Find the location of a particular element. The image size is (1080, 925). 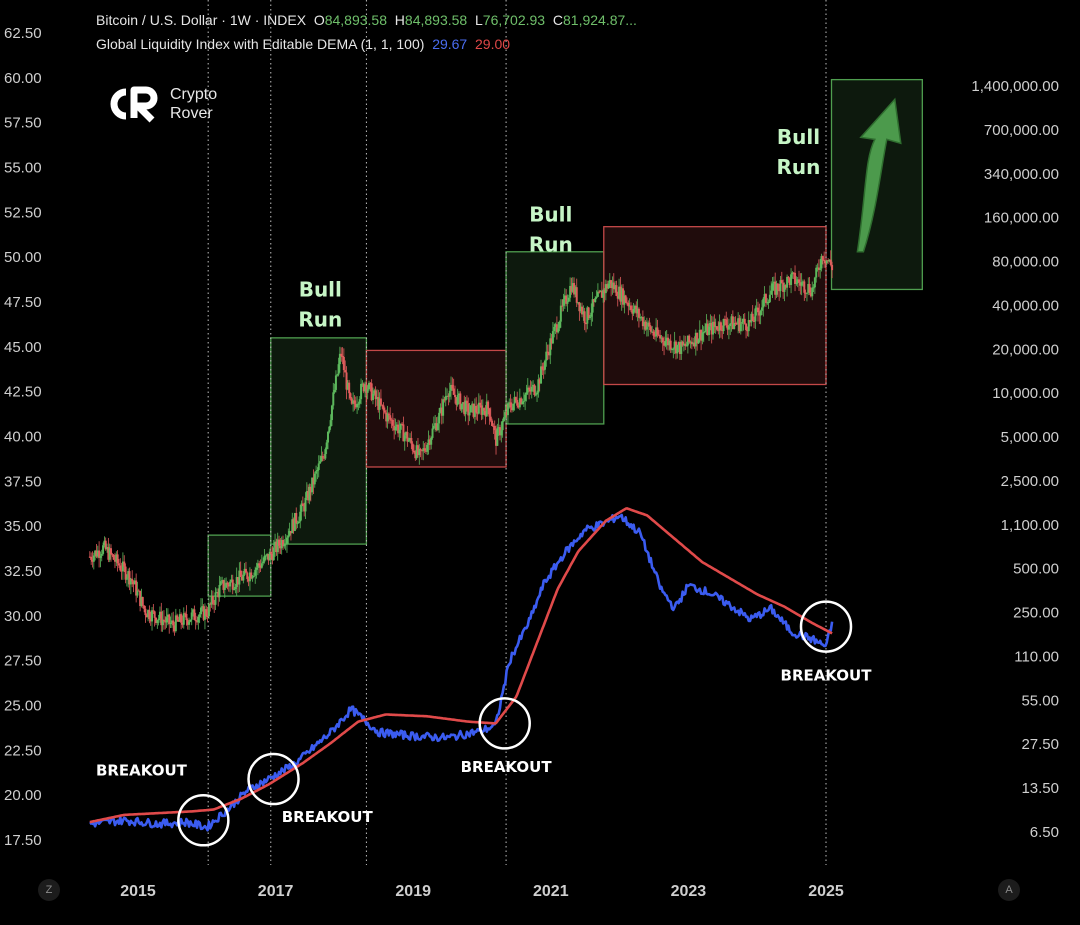

y-left-tick-18: 17.50 is located at coordinates (23, 840).